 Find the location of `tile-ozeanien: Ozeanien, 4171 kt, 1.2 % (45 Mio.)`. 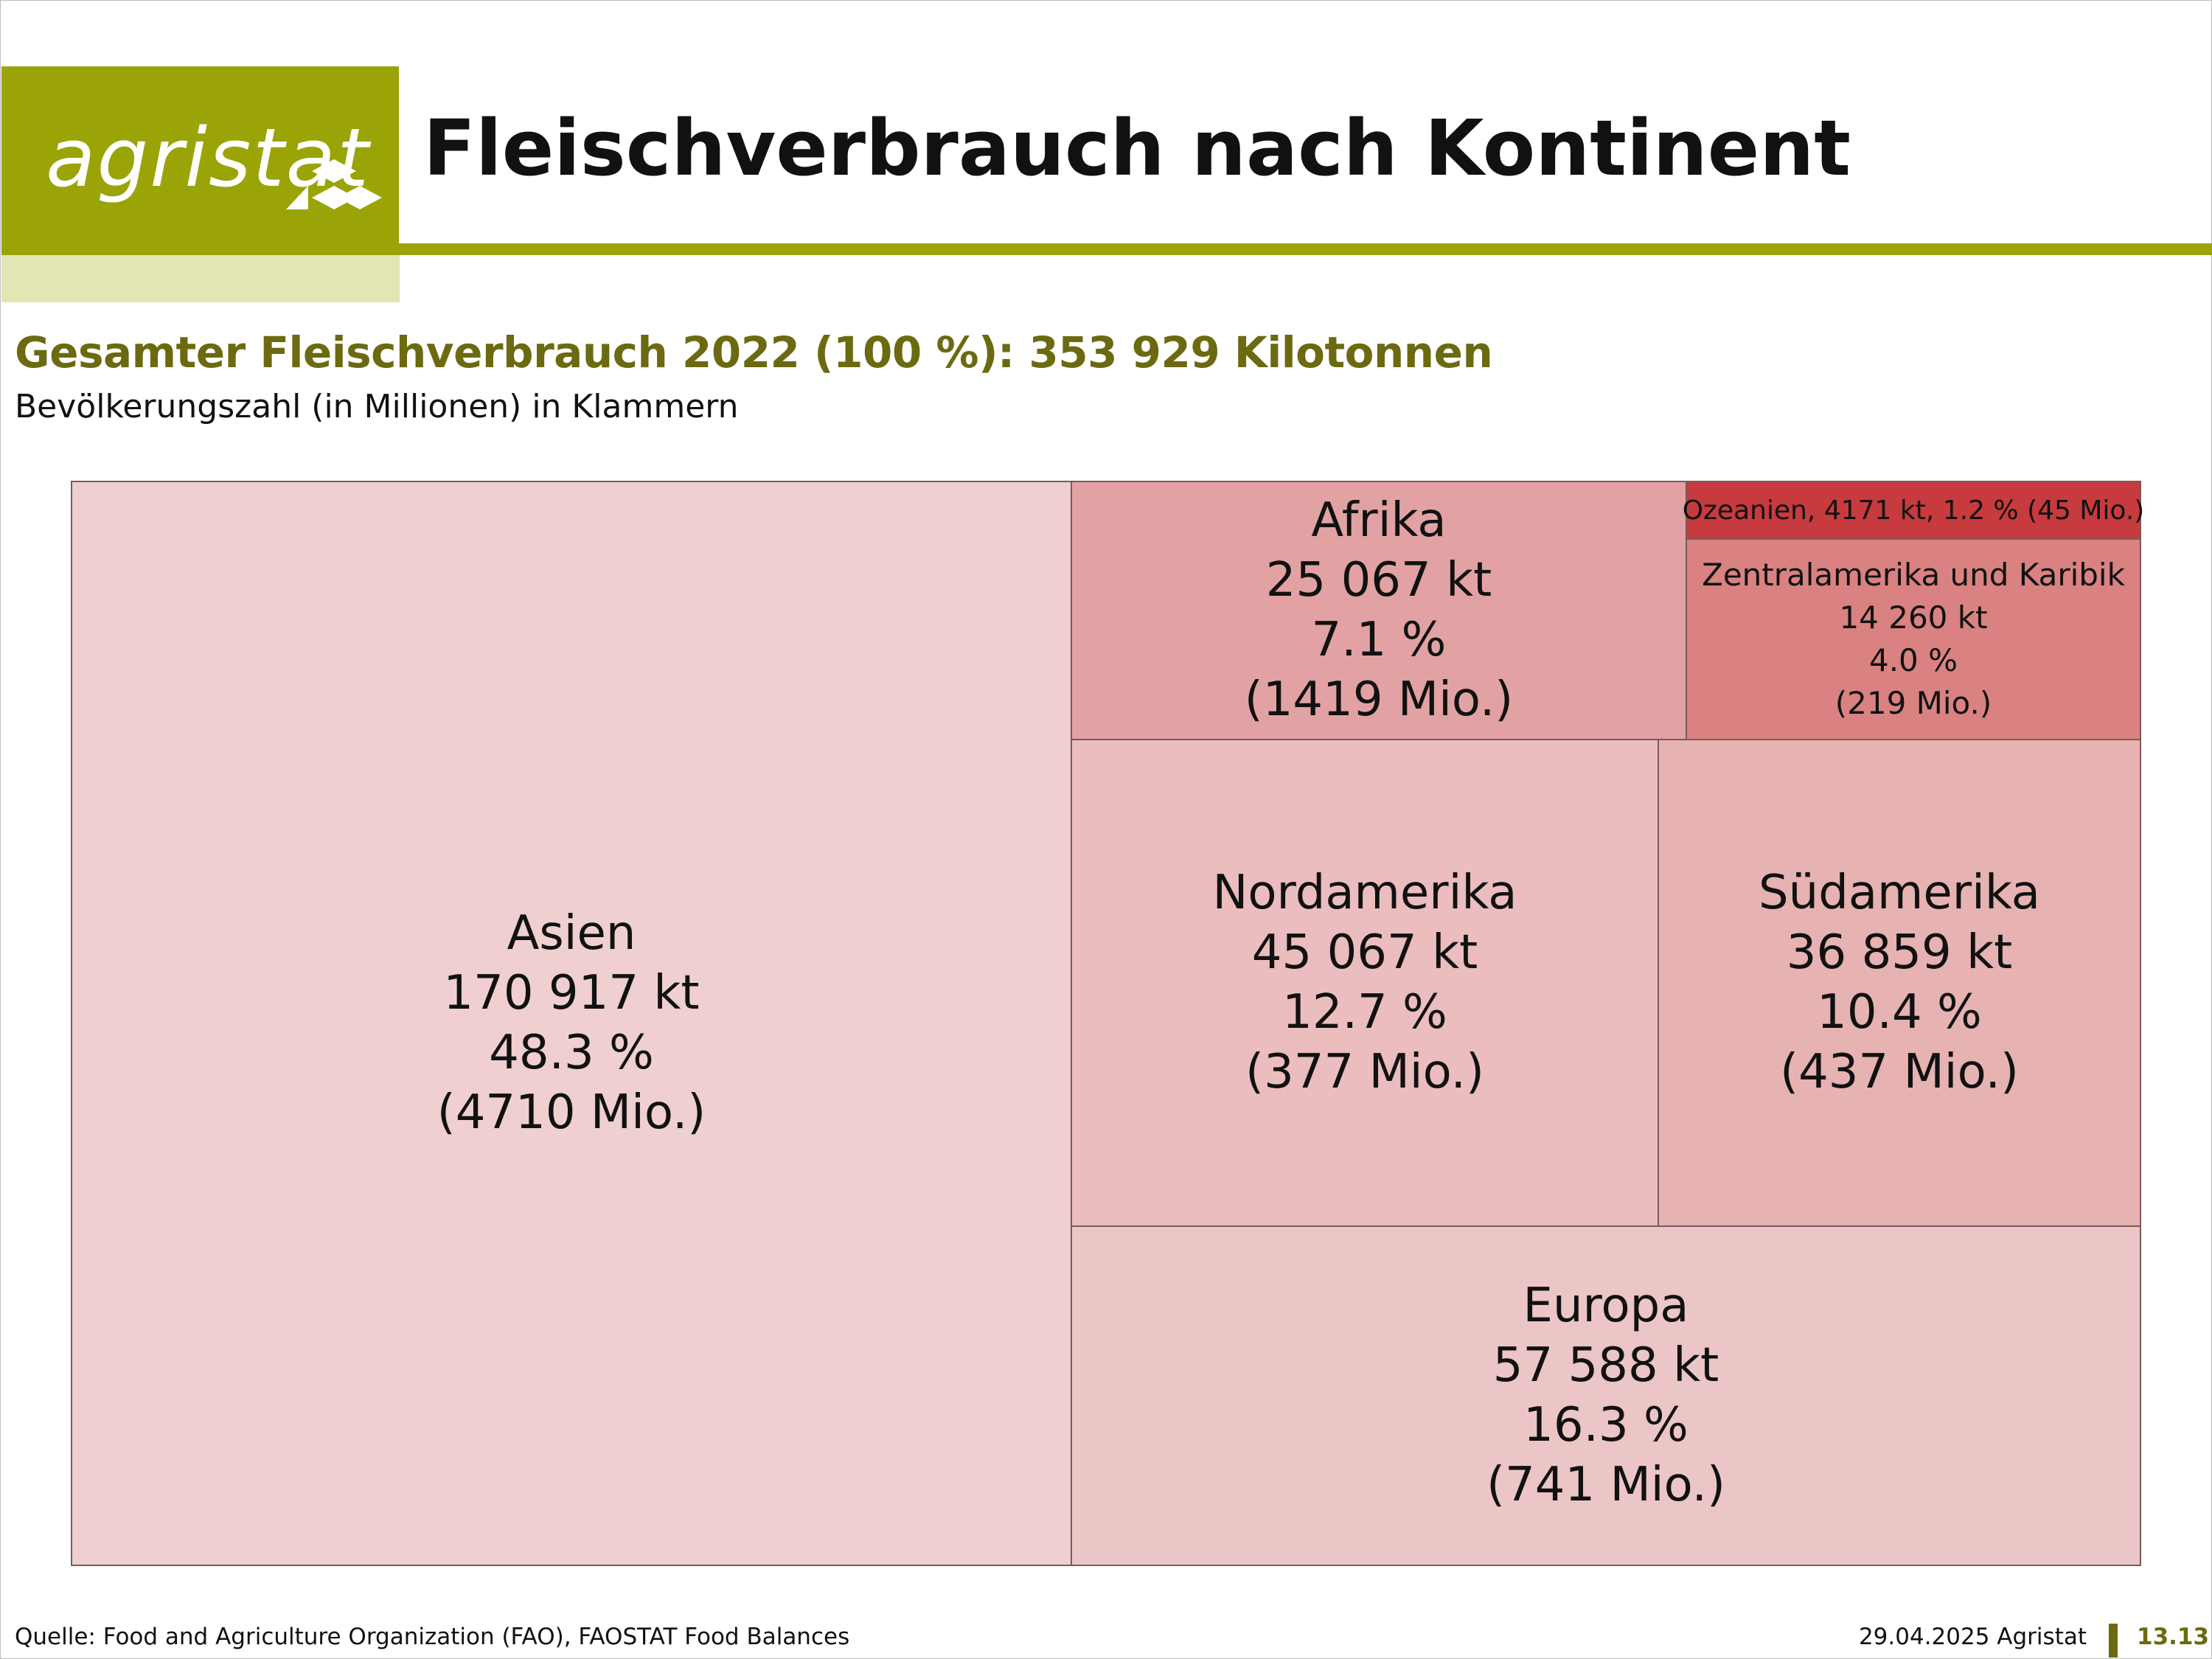

tile-ozeanien: Ozeanien, 4171 kt, 1.2 % (45 Mio.) is located at coordinates (1913, 510).